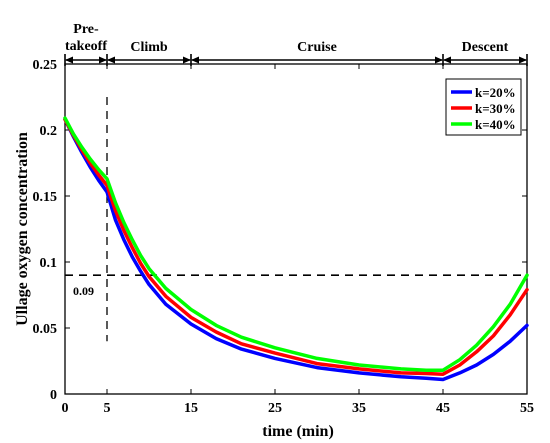  What do you see at coordinates (317, 47) in the screenshot?
I see `phase-label: Cruise` at bounding box center [317, 47].